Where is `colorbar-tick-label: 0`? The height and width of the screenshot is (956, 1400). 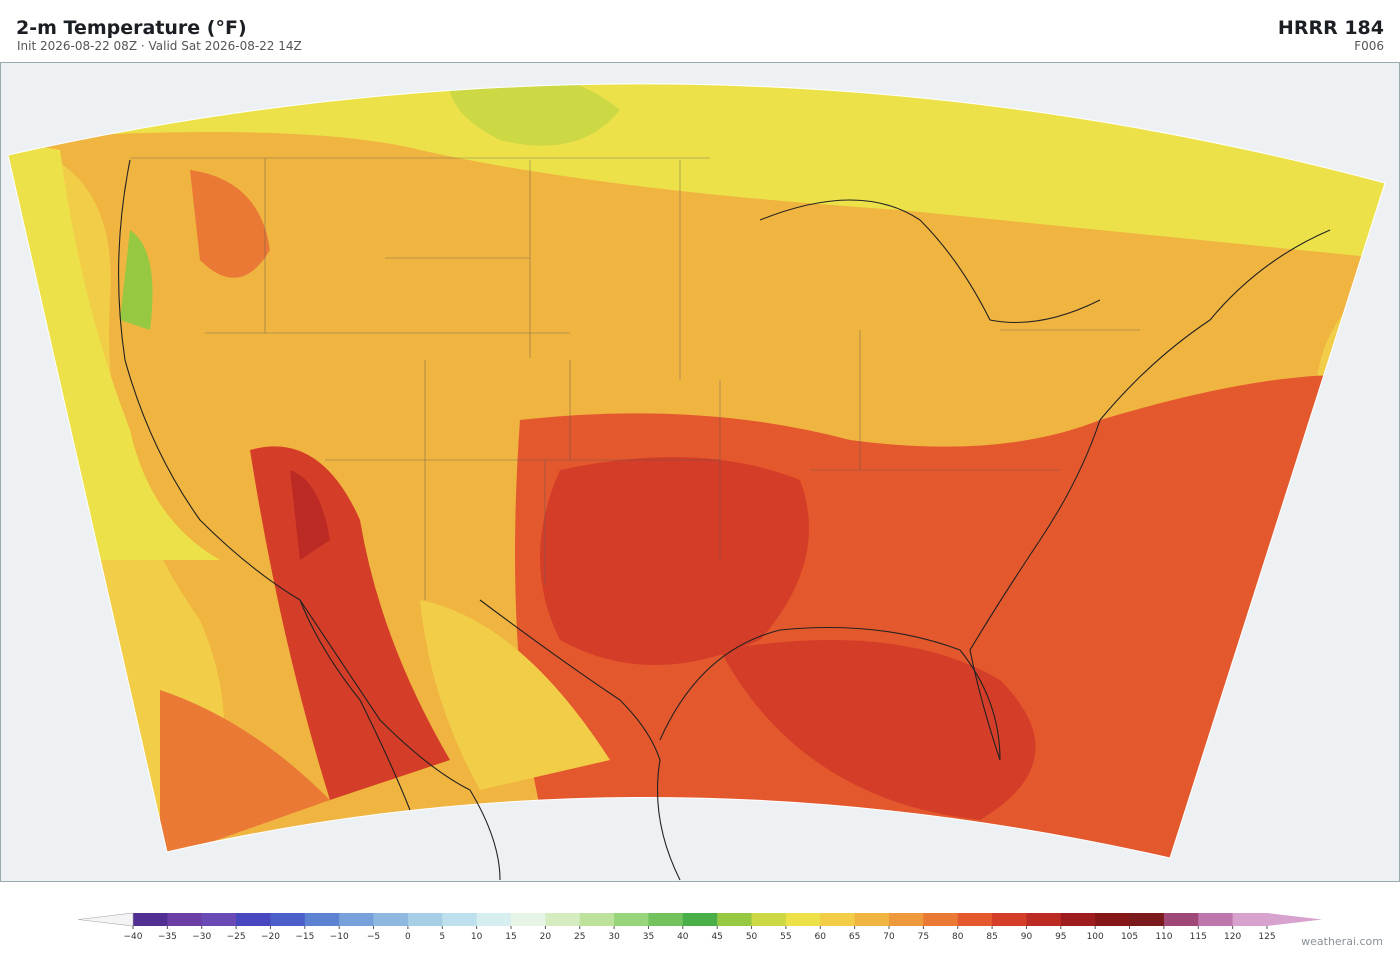
colorbar-tick-label: 0 is located at coordinates (408, 937).